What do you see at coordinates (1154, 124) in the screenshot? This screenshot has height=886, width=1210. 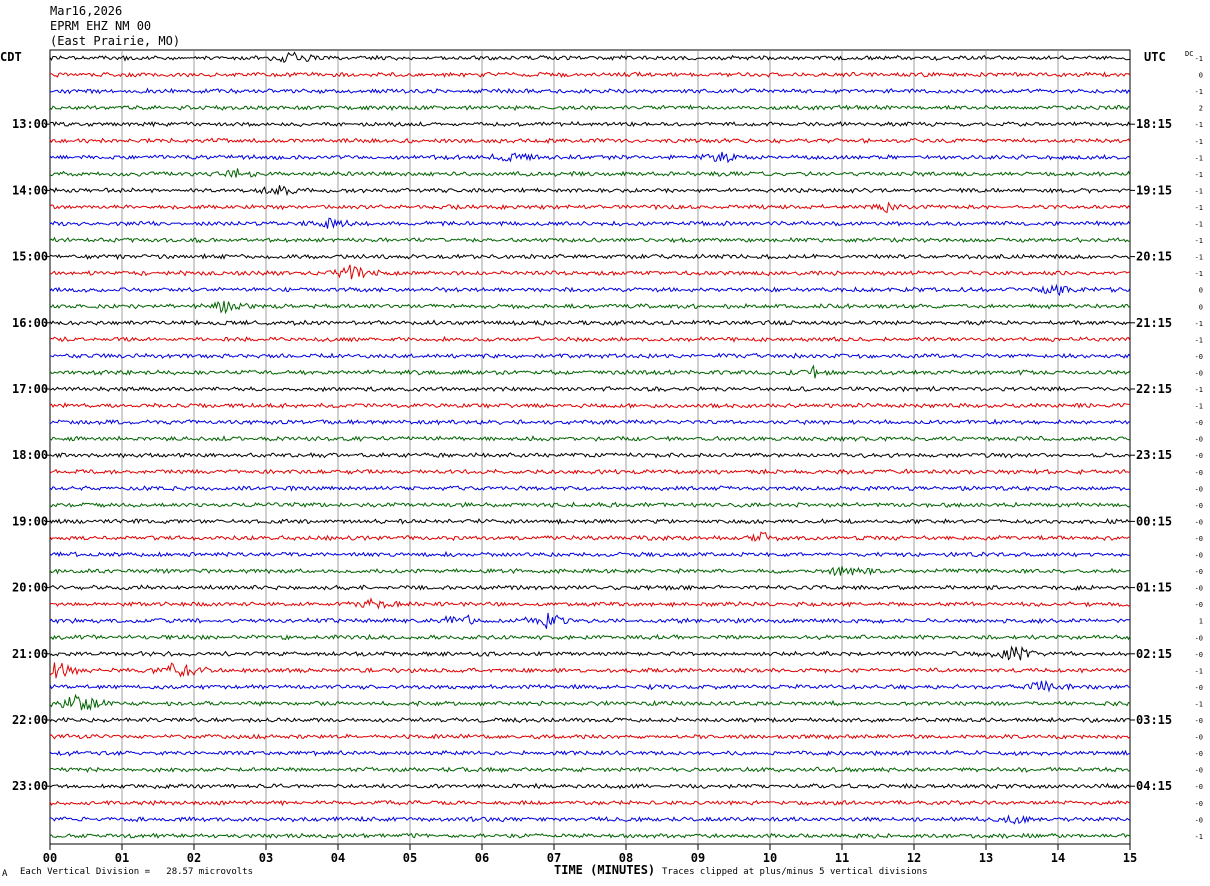 I see `right-hour-label: 18:15` at bounding box center [1154, 124].